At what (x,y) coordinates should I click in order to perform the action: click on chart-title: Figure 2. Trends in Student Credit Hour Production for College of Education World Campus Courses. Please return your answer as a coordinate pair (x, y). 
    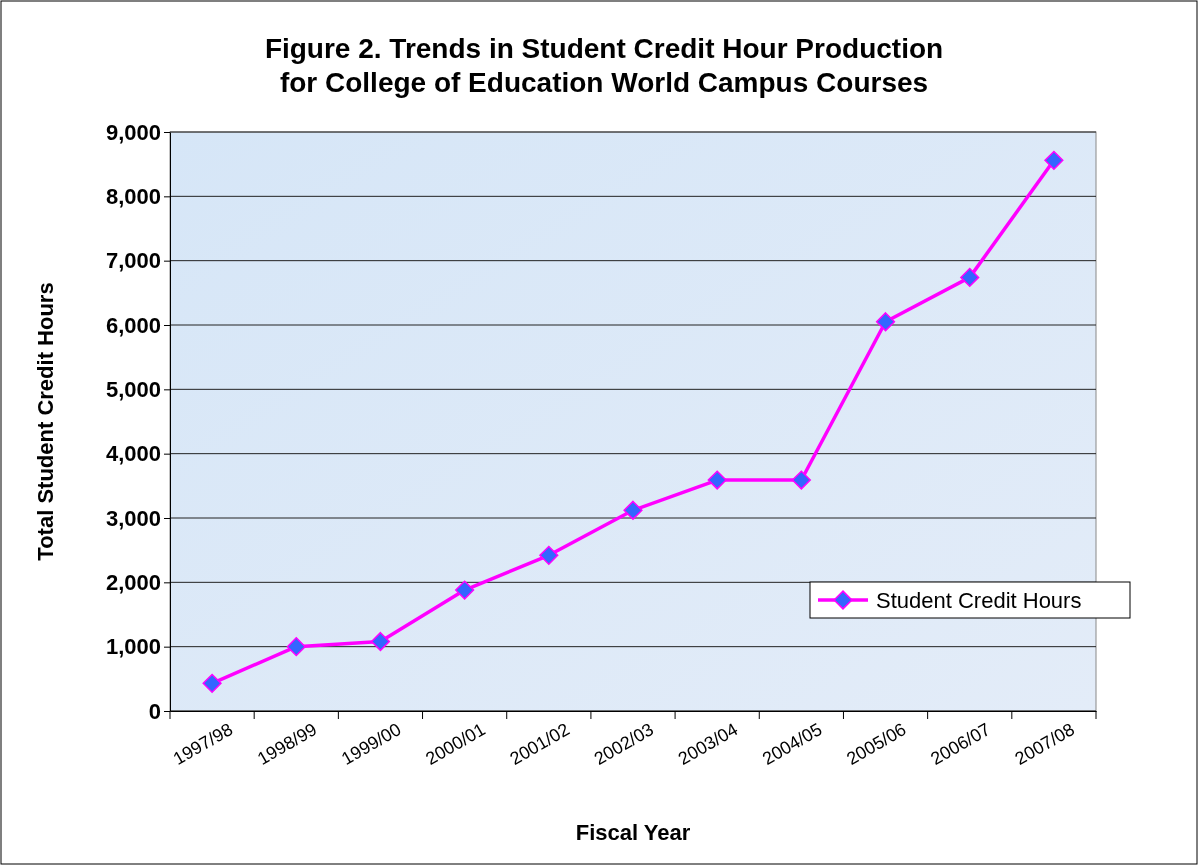
    Looking at the image, I should click on (604, 65).